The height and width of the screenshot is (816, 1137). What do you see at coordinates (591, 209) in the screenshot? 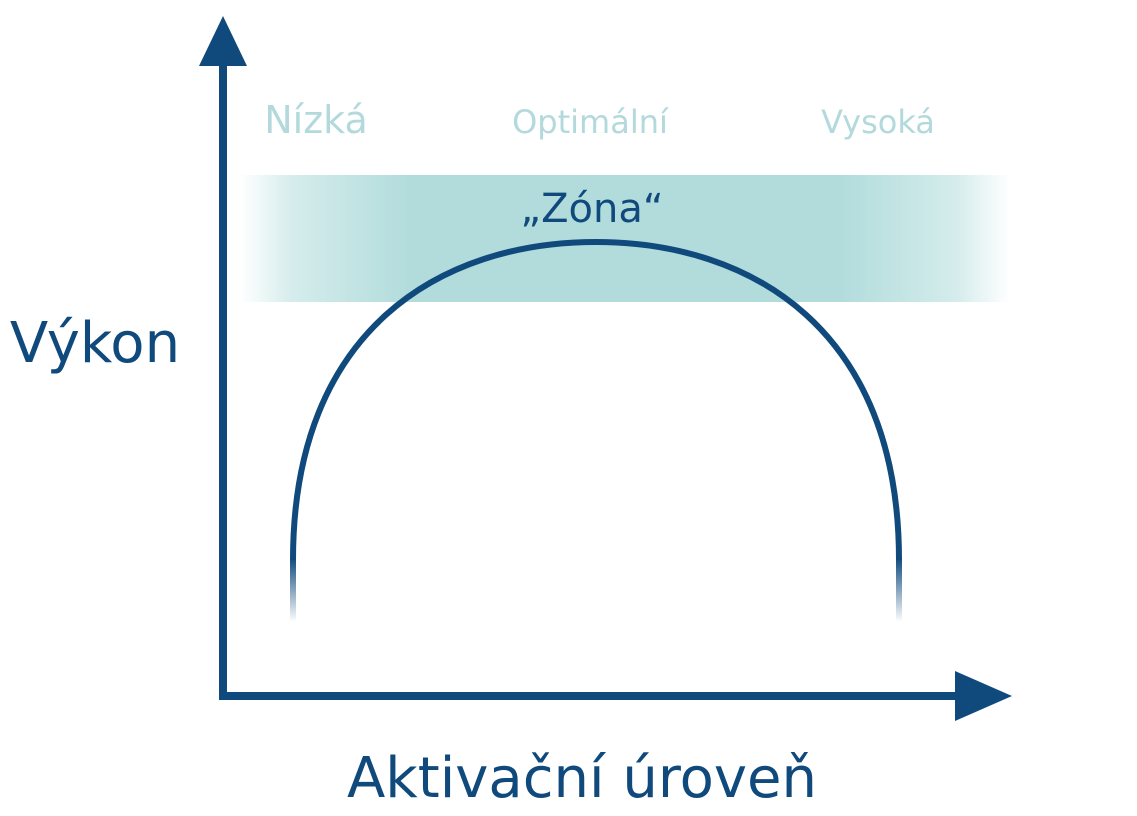
I see `zone-label: „Zóna“` at bounding box center [591, 209].